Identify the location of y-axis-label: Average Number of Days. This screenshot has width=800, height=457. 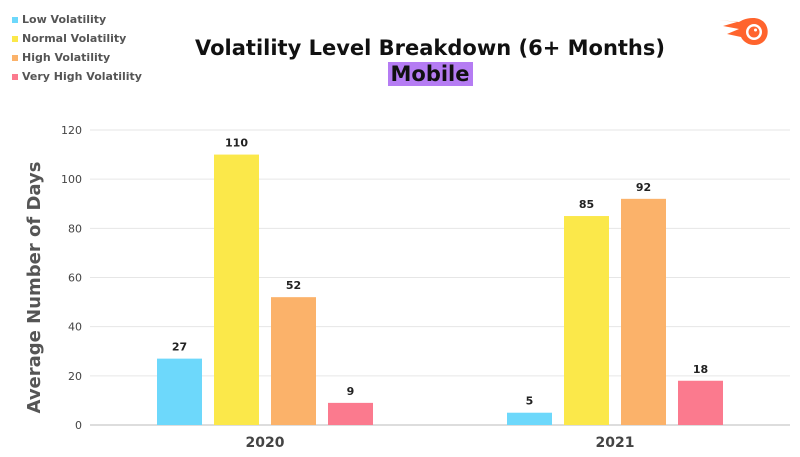
(34, 288).